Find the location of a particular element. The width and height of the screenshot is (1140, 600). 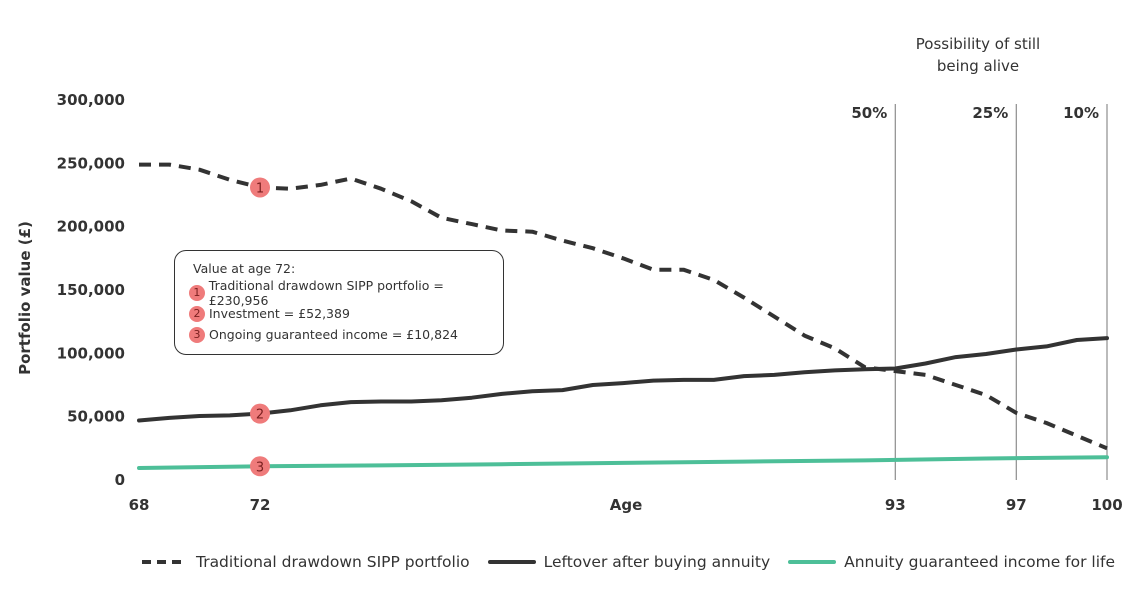

x-tick-label: 93 is located at coordinates (895, 505).